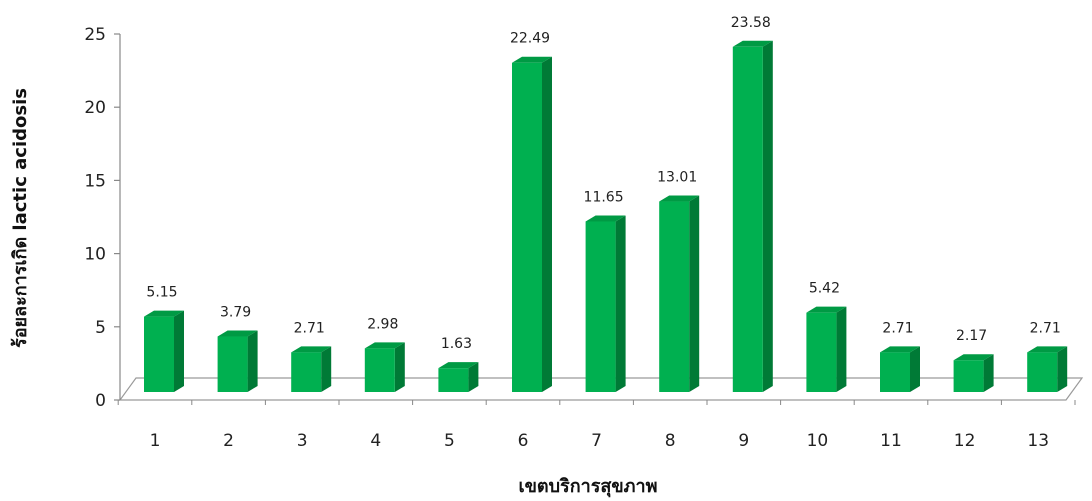 The width and height of the screenshot is (1092, 501). What do you see at coordinates (971, 336) in the screenshot?
I see `data-label: 2.17` at bounding box center [971, 336].